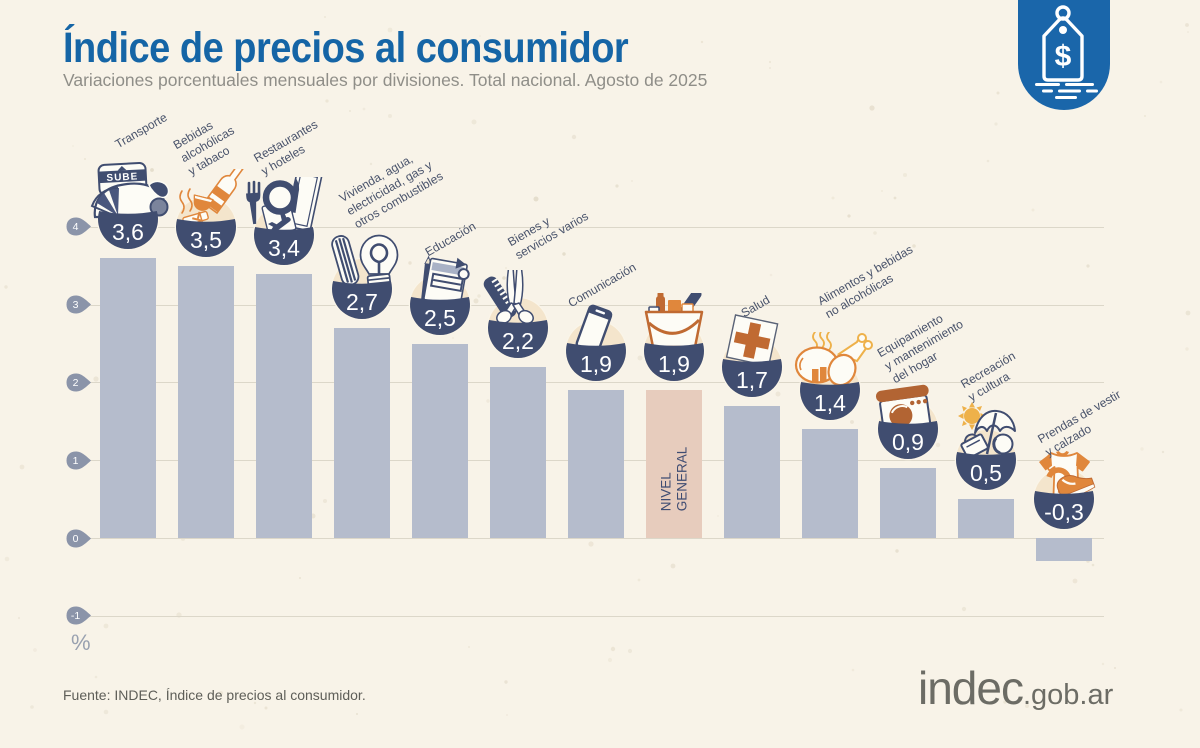 This screenshot has height=748, width=1200. Describe the element at coordinates (752, 380) in the screenshot. I see `svg-text: 1,7` at that location.